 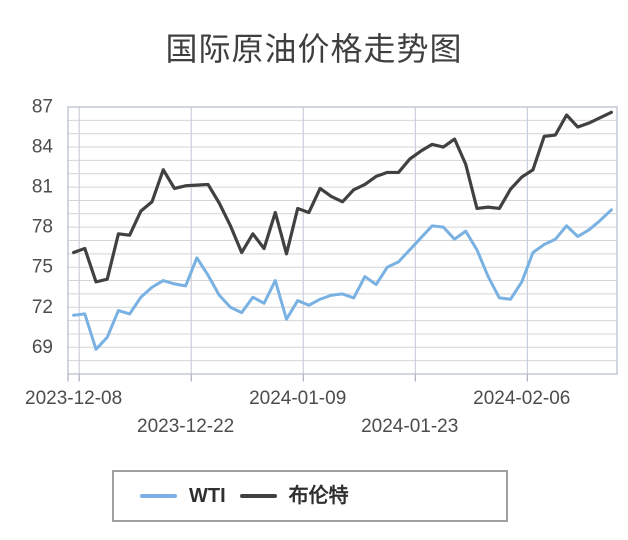 I want to click on legend-box: WTI 布伦特, so click(x=310, y=496).